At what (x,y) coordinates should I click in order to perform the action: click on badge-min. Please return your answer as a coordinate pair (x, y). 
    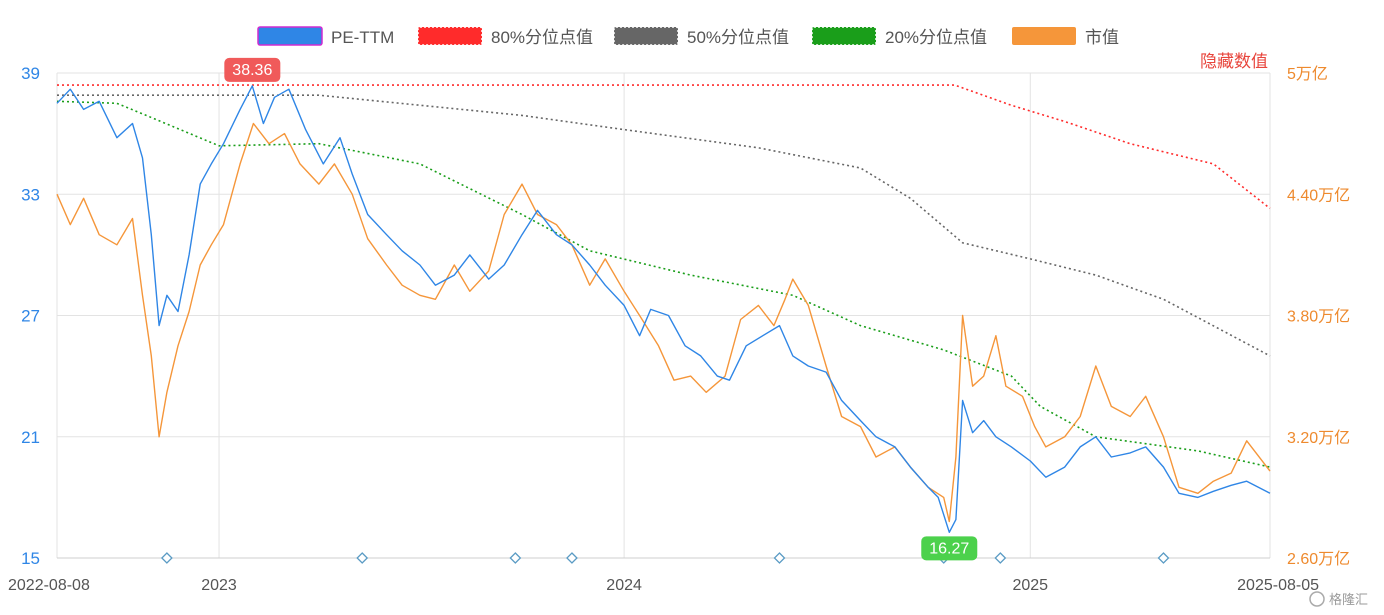
    Looking at the image, I should click on (949, 548).